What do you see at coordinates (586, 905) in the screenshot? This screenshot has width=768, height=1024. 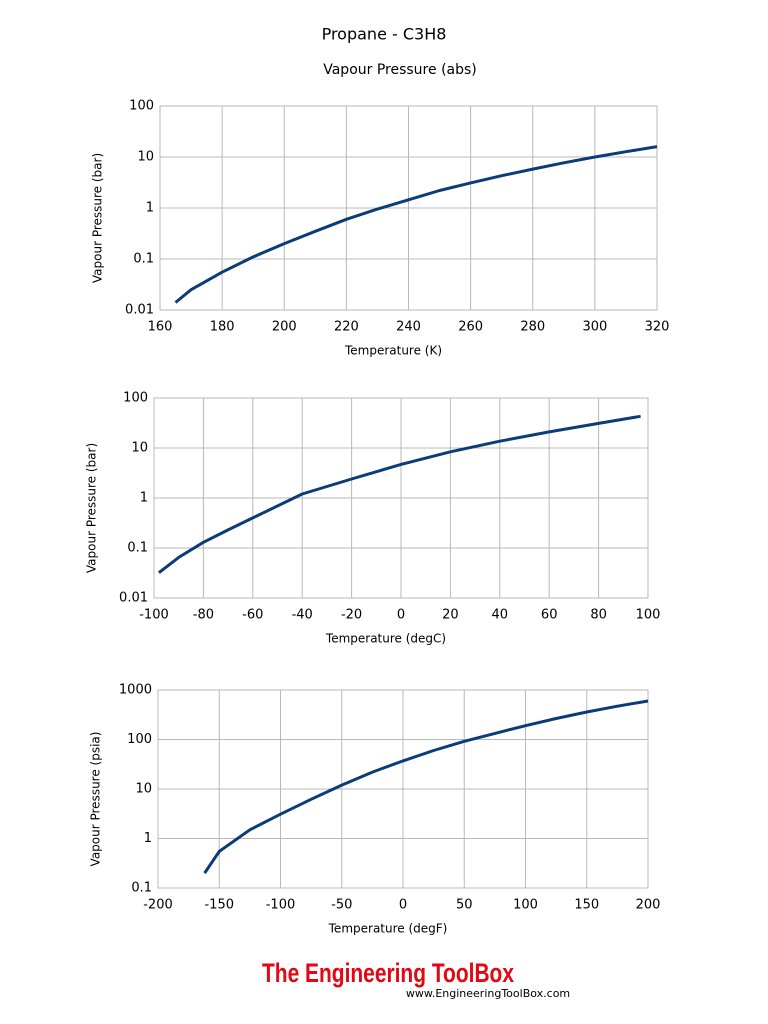 I see `x-tick-label: 150` at bounding box center [586, 905].